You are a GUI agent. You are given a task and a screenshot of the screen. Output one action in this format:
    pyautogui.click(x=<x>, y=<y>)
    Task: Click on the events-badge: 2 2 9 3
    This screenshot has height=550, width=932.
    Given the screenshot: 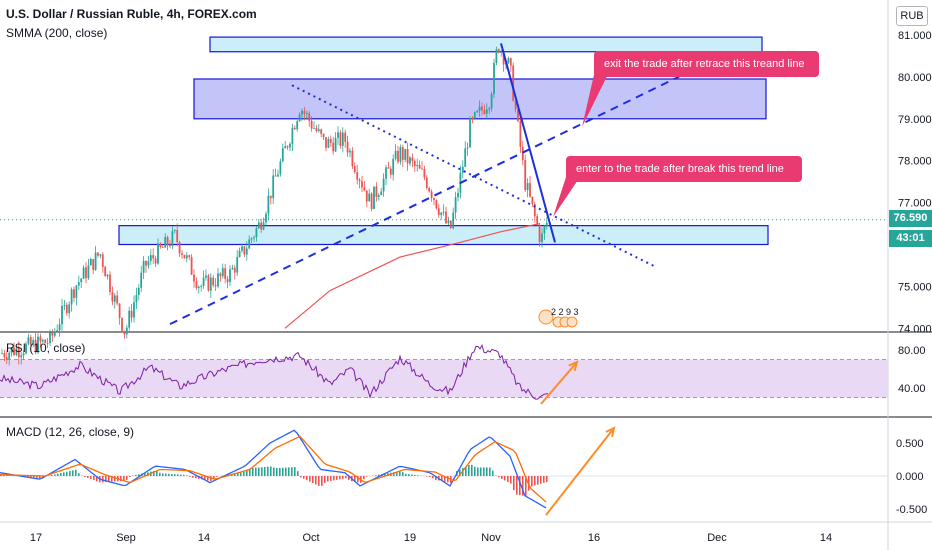 What is the action you would take?
    pyautogui.click(x=558, y=317)
    